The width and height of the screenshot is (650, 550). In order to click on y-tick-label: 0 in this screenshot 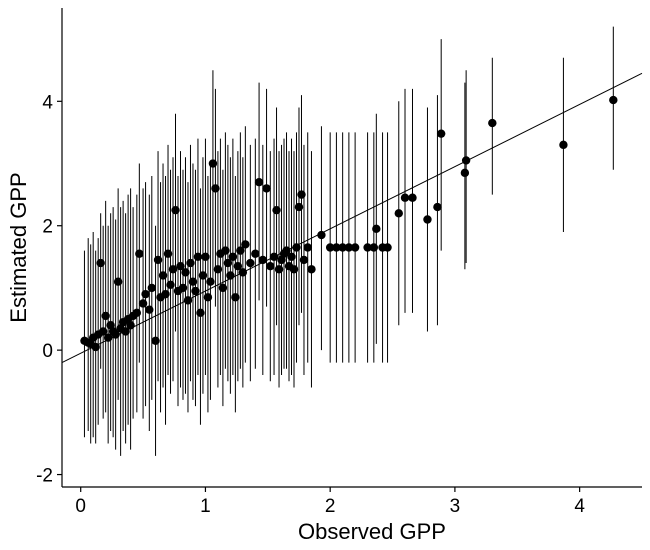, I will do `click(47, 351)`.